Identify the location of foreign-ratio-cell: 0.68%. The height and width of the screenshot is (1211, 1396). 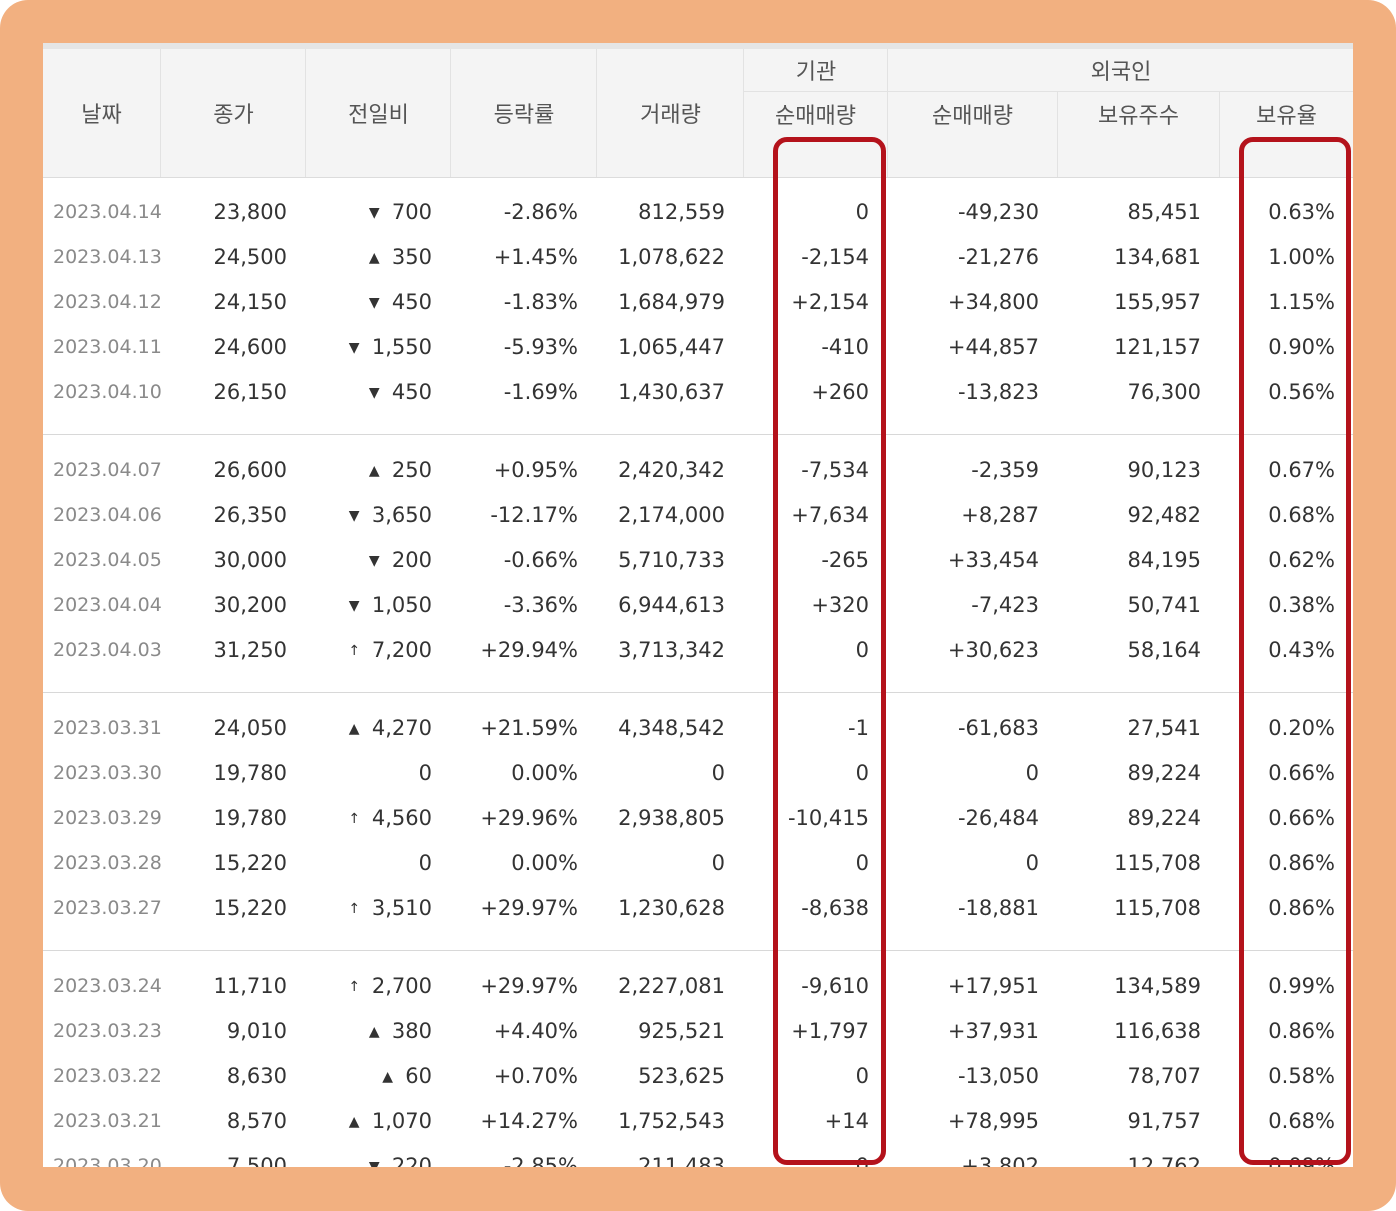
(1301, 514).